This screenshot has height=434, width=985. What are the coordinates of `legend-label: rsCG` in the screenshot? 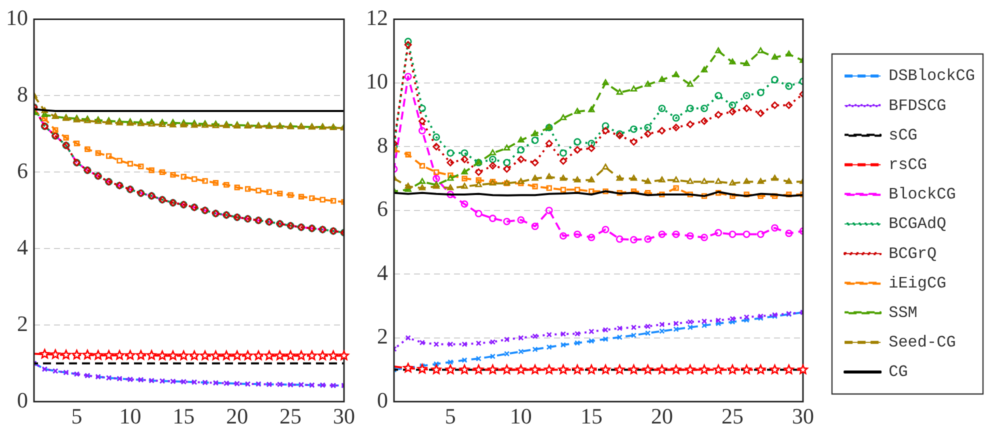 It's located at (907, 165).